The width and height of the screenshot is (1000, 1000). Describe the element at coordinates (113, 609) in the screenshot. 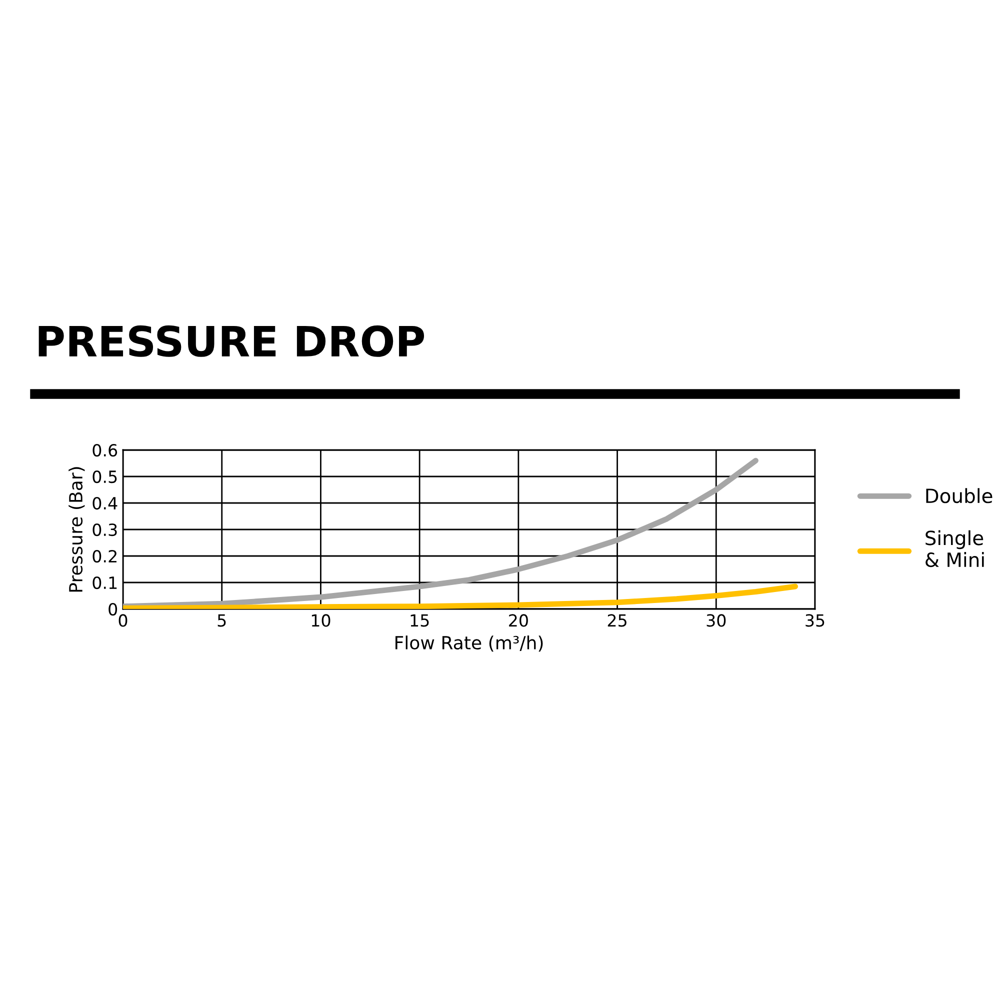

I see `y-tick-label: 0` at that location.